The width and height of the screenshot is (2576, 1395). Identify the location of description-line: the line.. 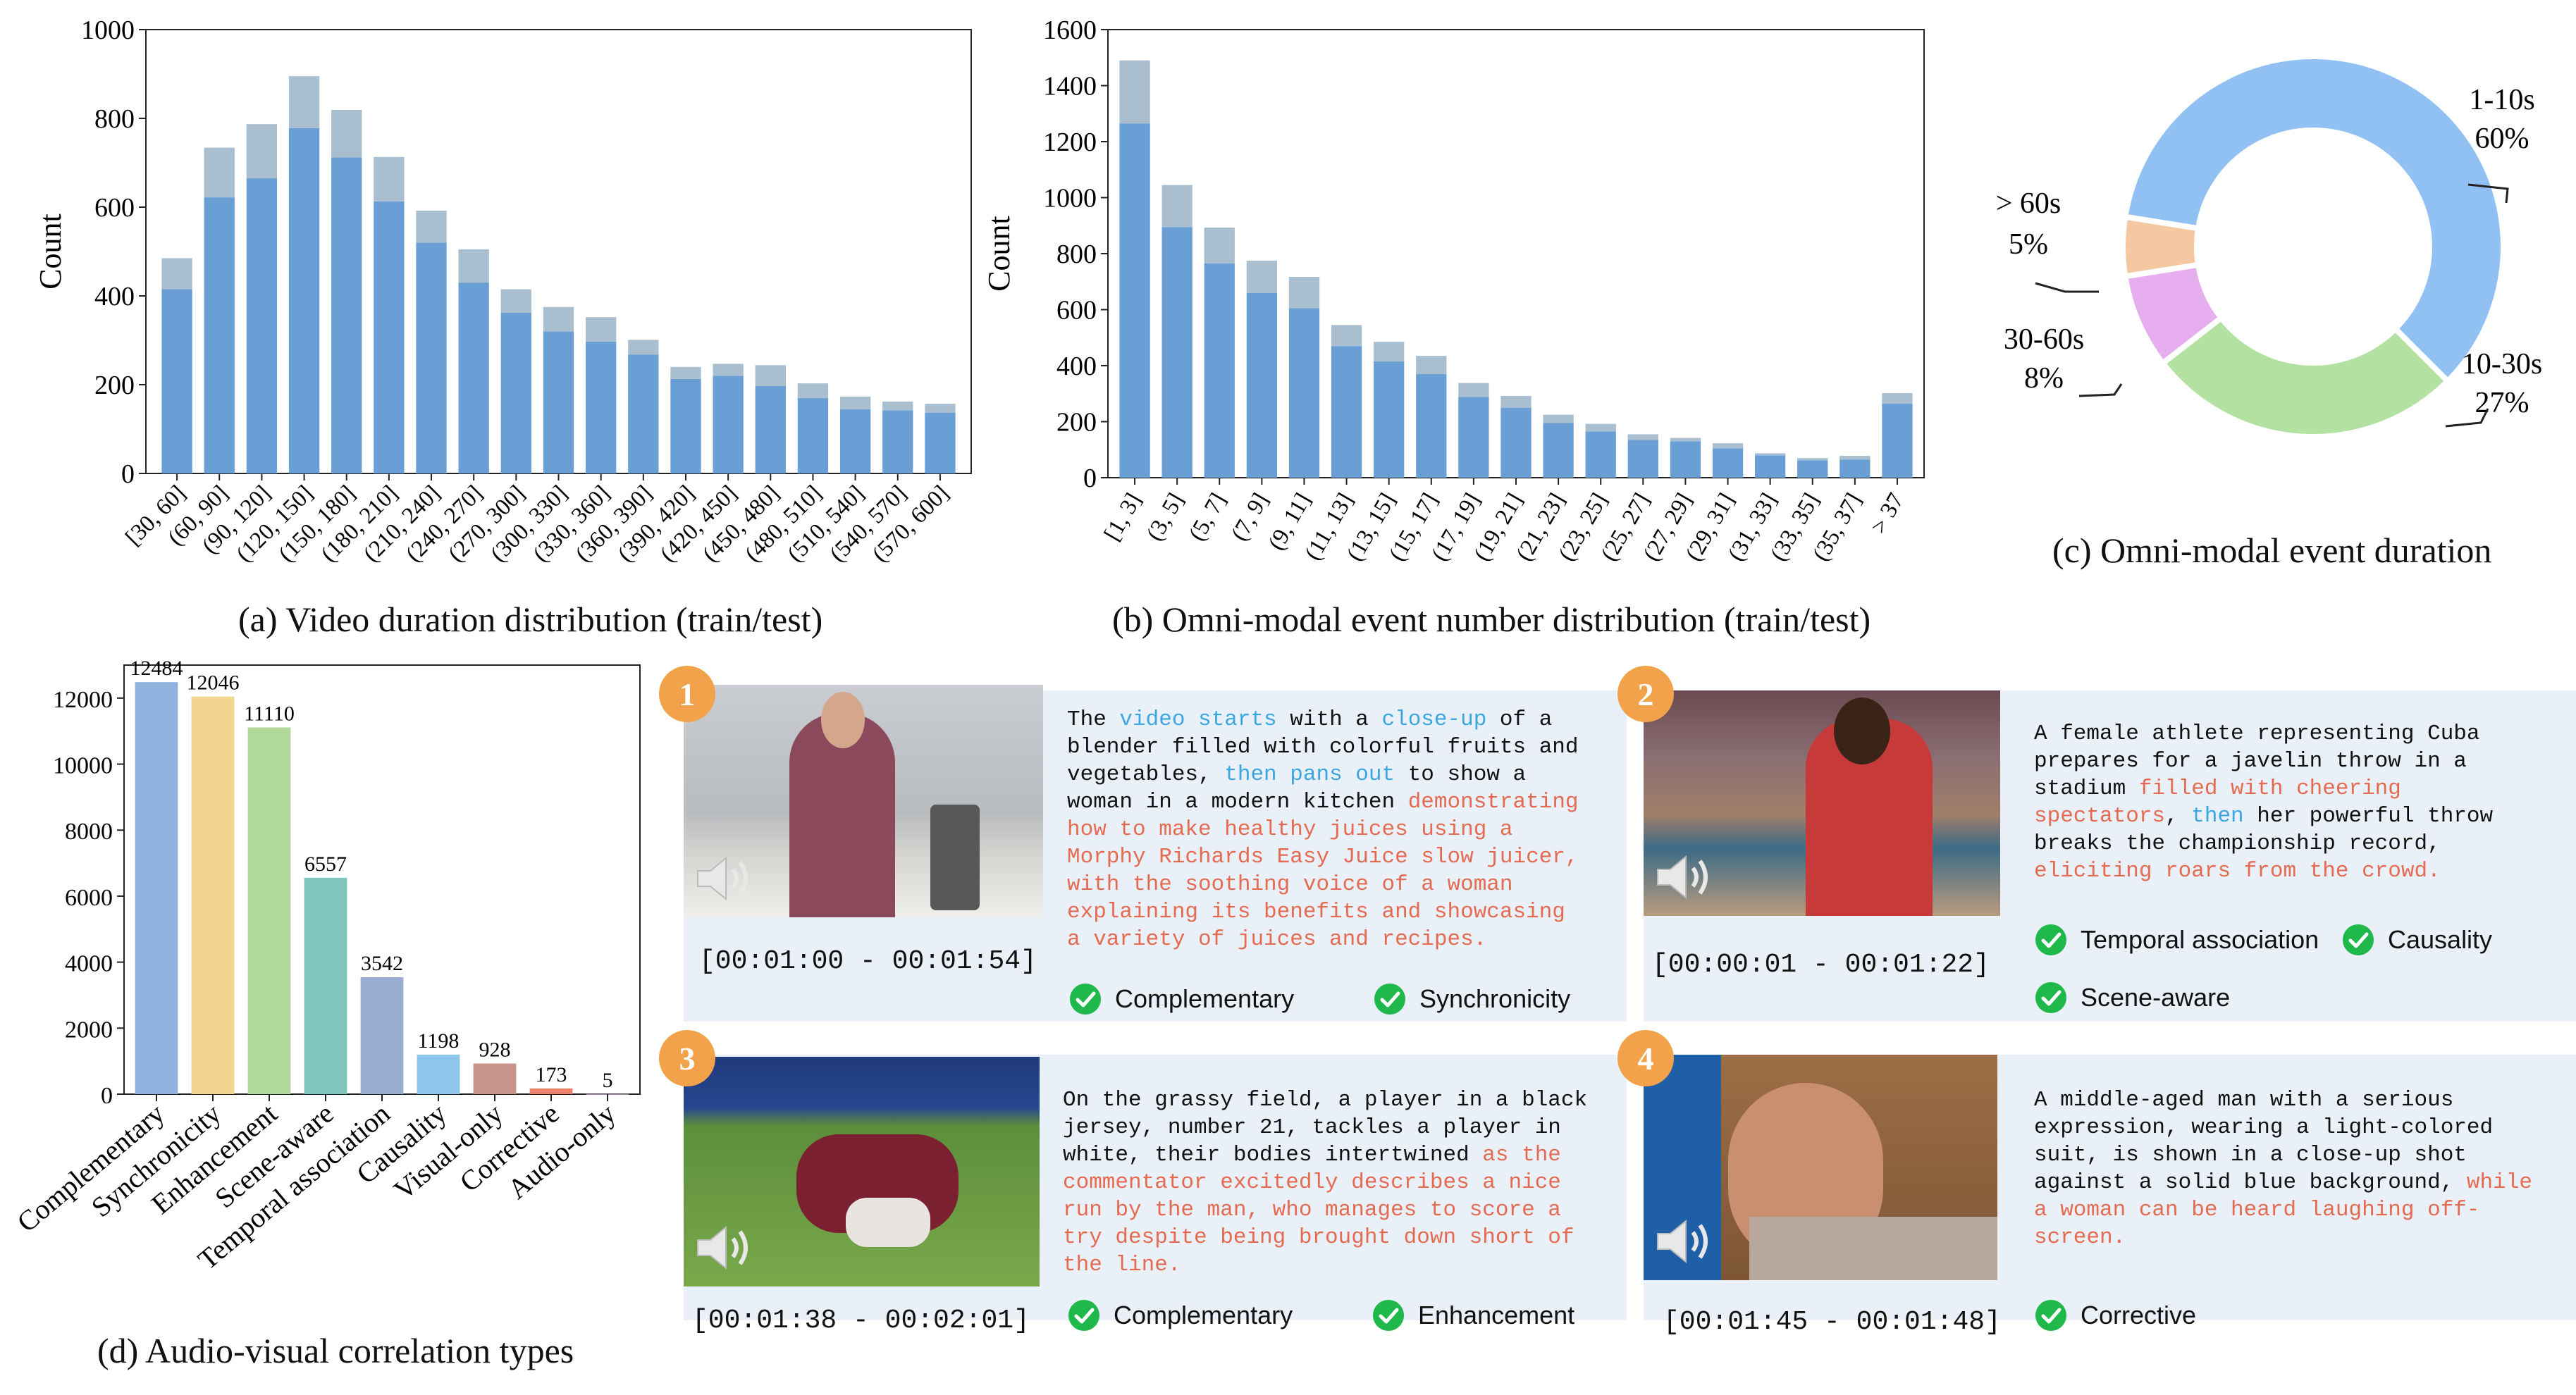
(1325, 1265).